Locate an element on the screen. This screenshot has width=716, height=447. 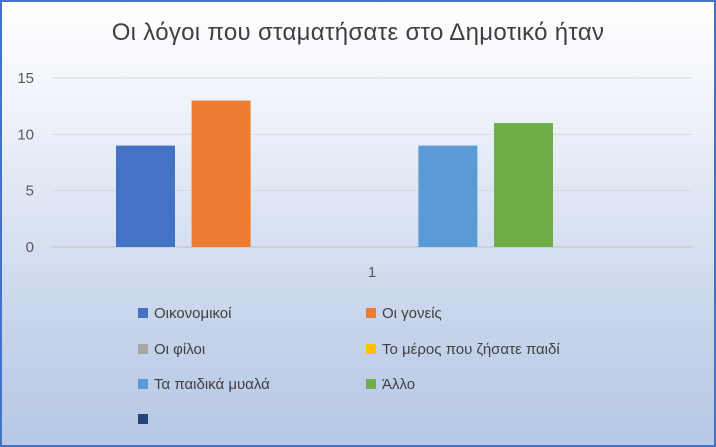
legend-label: Άλλο is located at coordinates (399, 384).